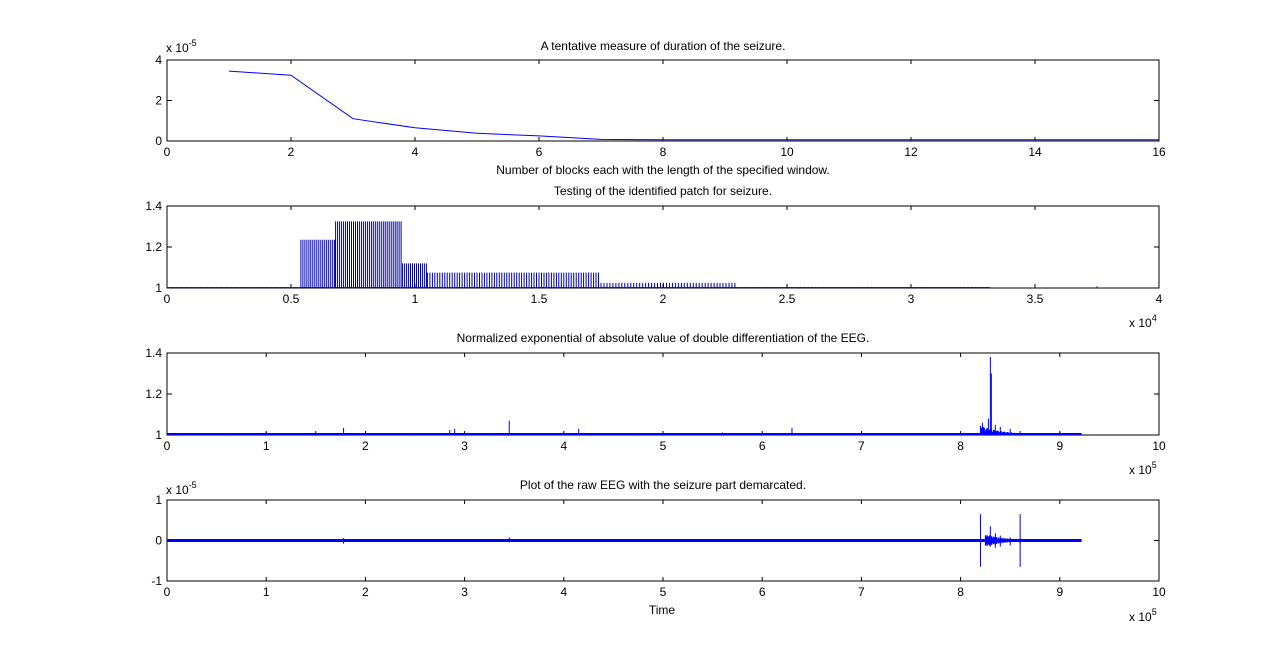  What do you see at coordinates (624, 540) in the screenshot?
I see `raw-eeg-trace` at bounding box center [624, 540].